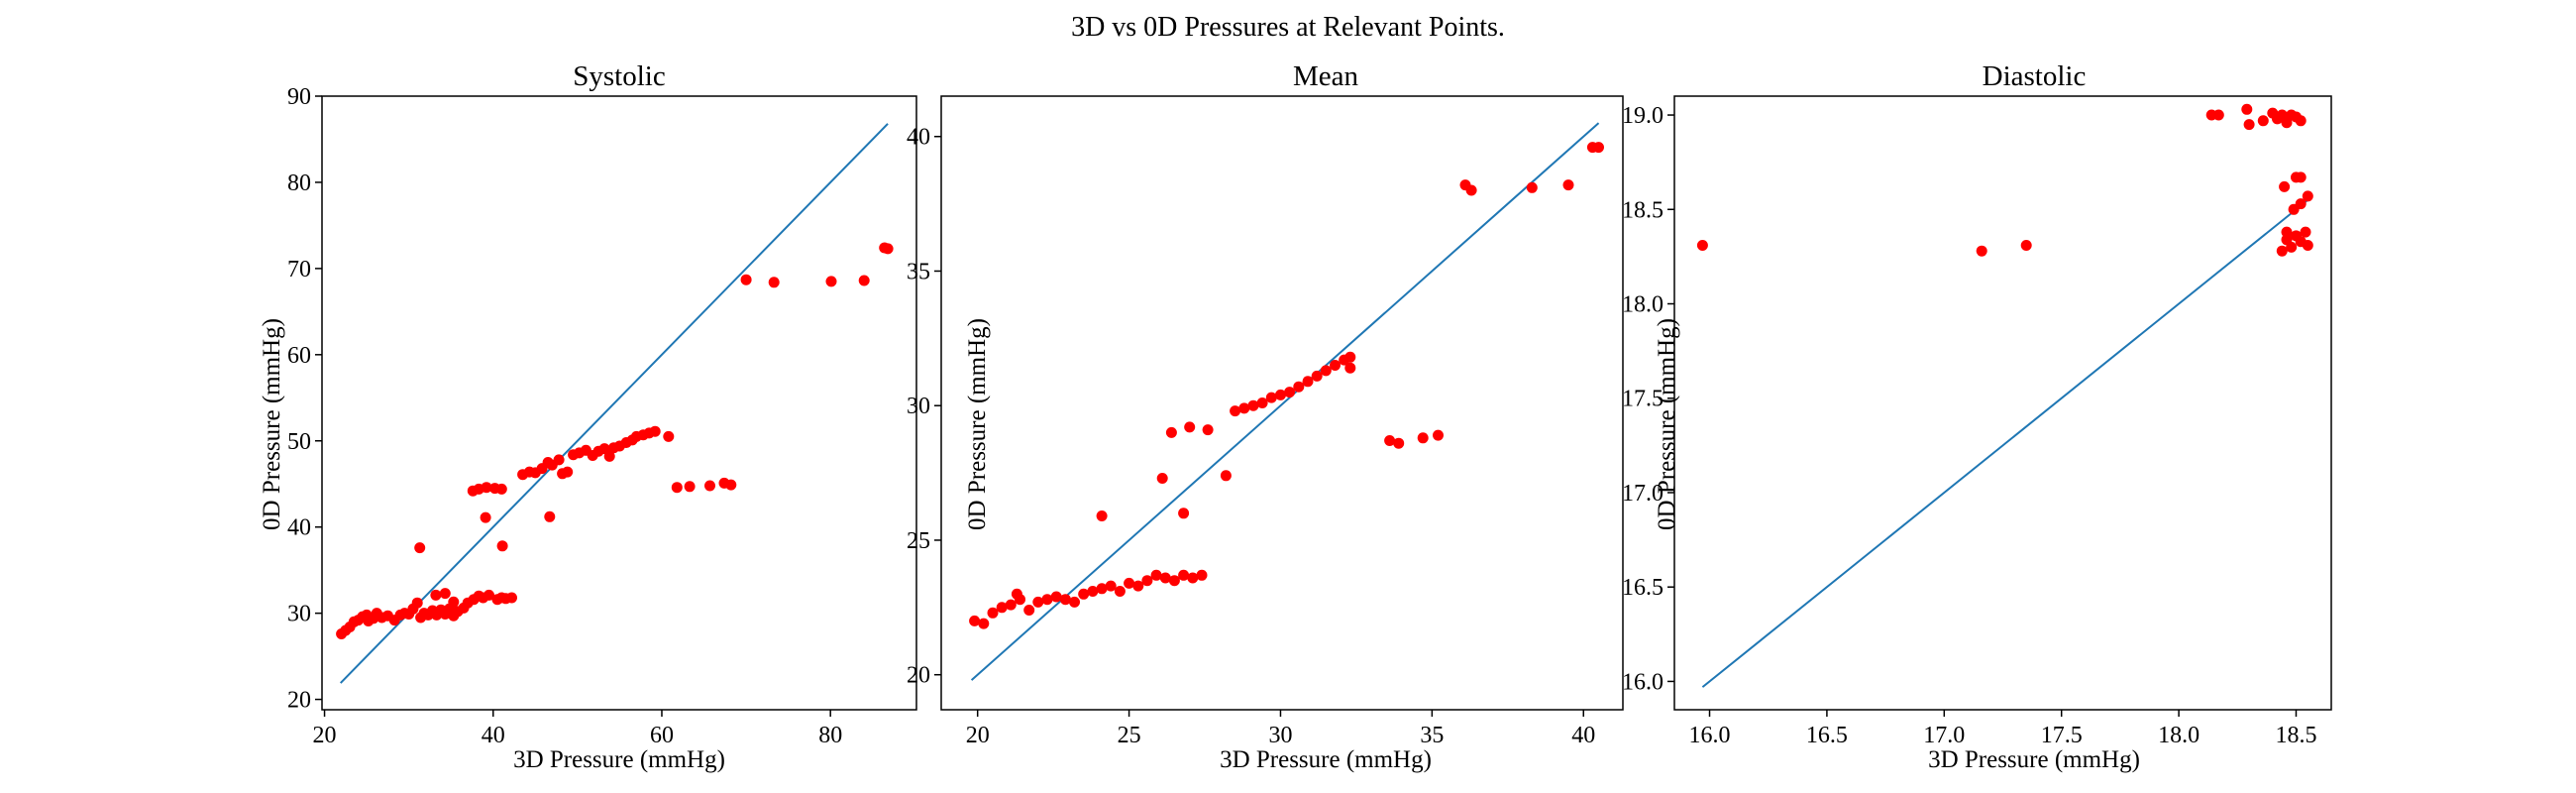  What do you see at coordinates (918, 271) in the screenshot?
I see `y-tick-label: 35` at bounding box center [918, 271].